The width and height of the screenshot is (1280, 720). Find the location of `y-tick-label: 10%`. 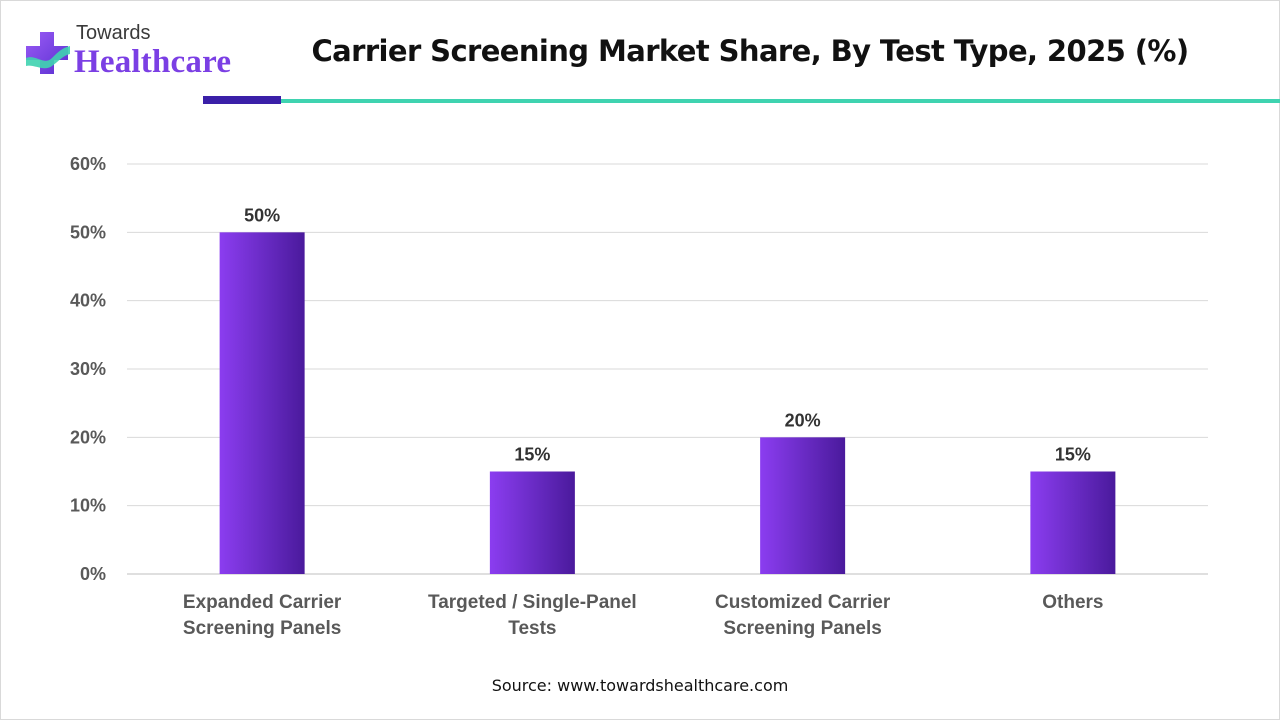

y-tick-label: 10% is located at coordinates (88, 506).